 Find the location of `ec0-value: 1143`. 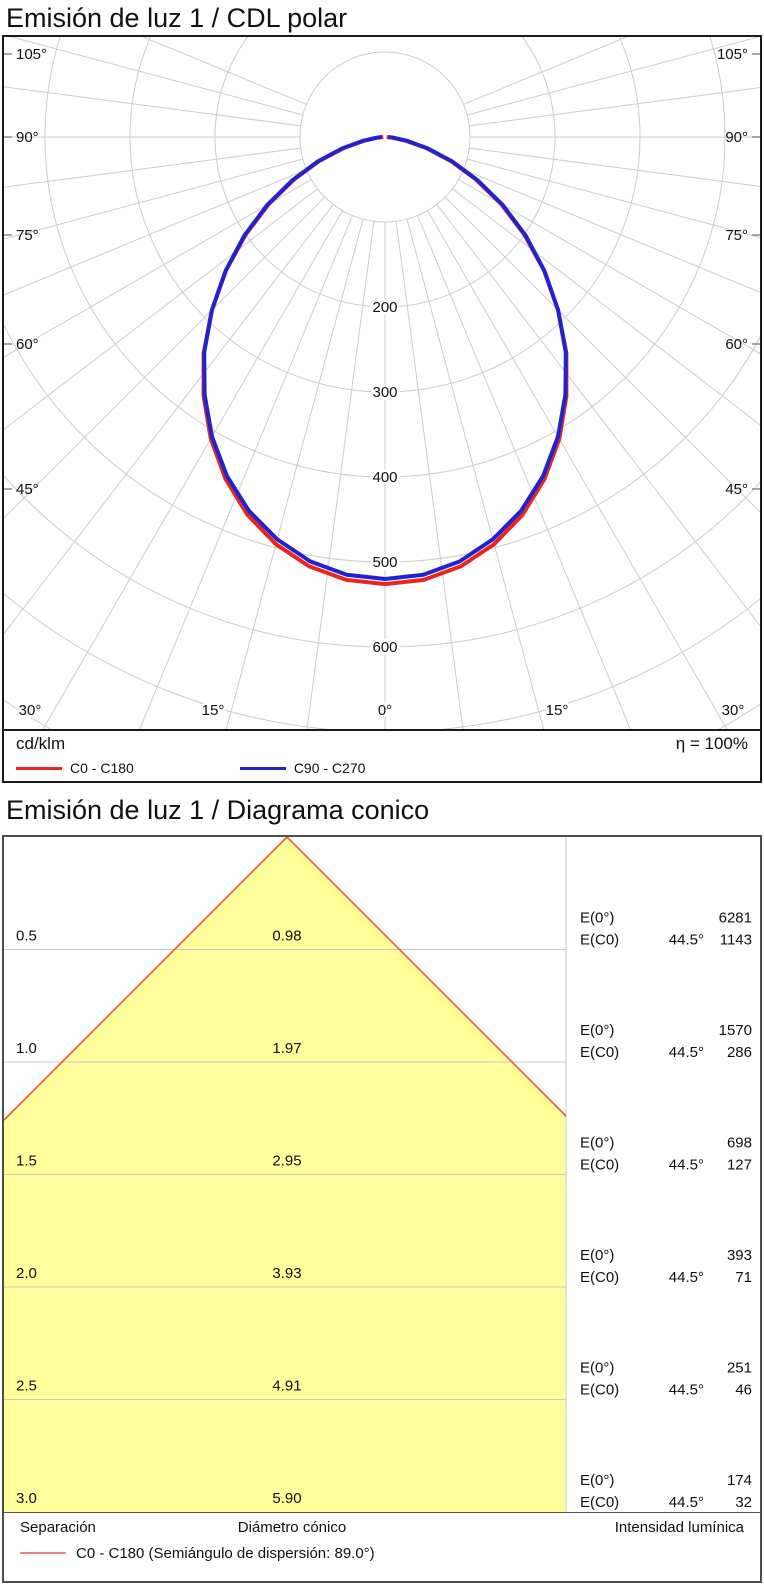

ec0-value: 1143 is located at coordinates (736, 940).